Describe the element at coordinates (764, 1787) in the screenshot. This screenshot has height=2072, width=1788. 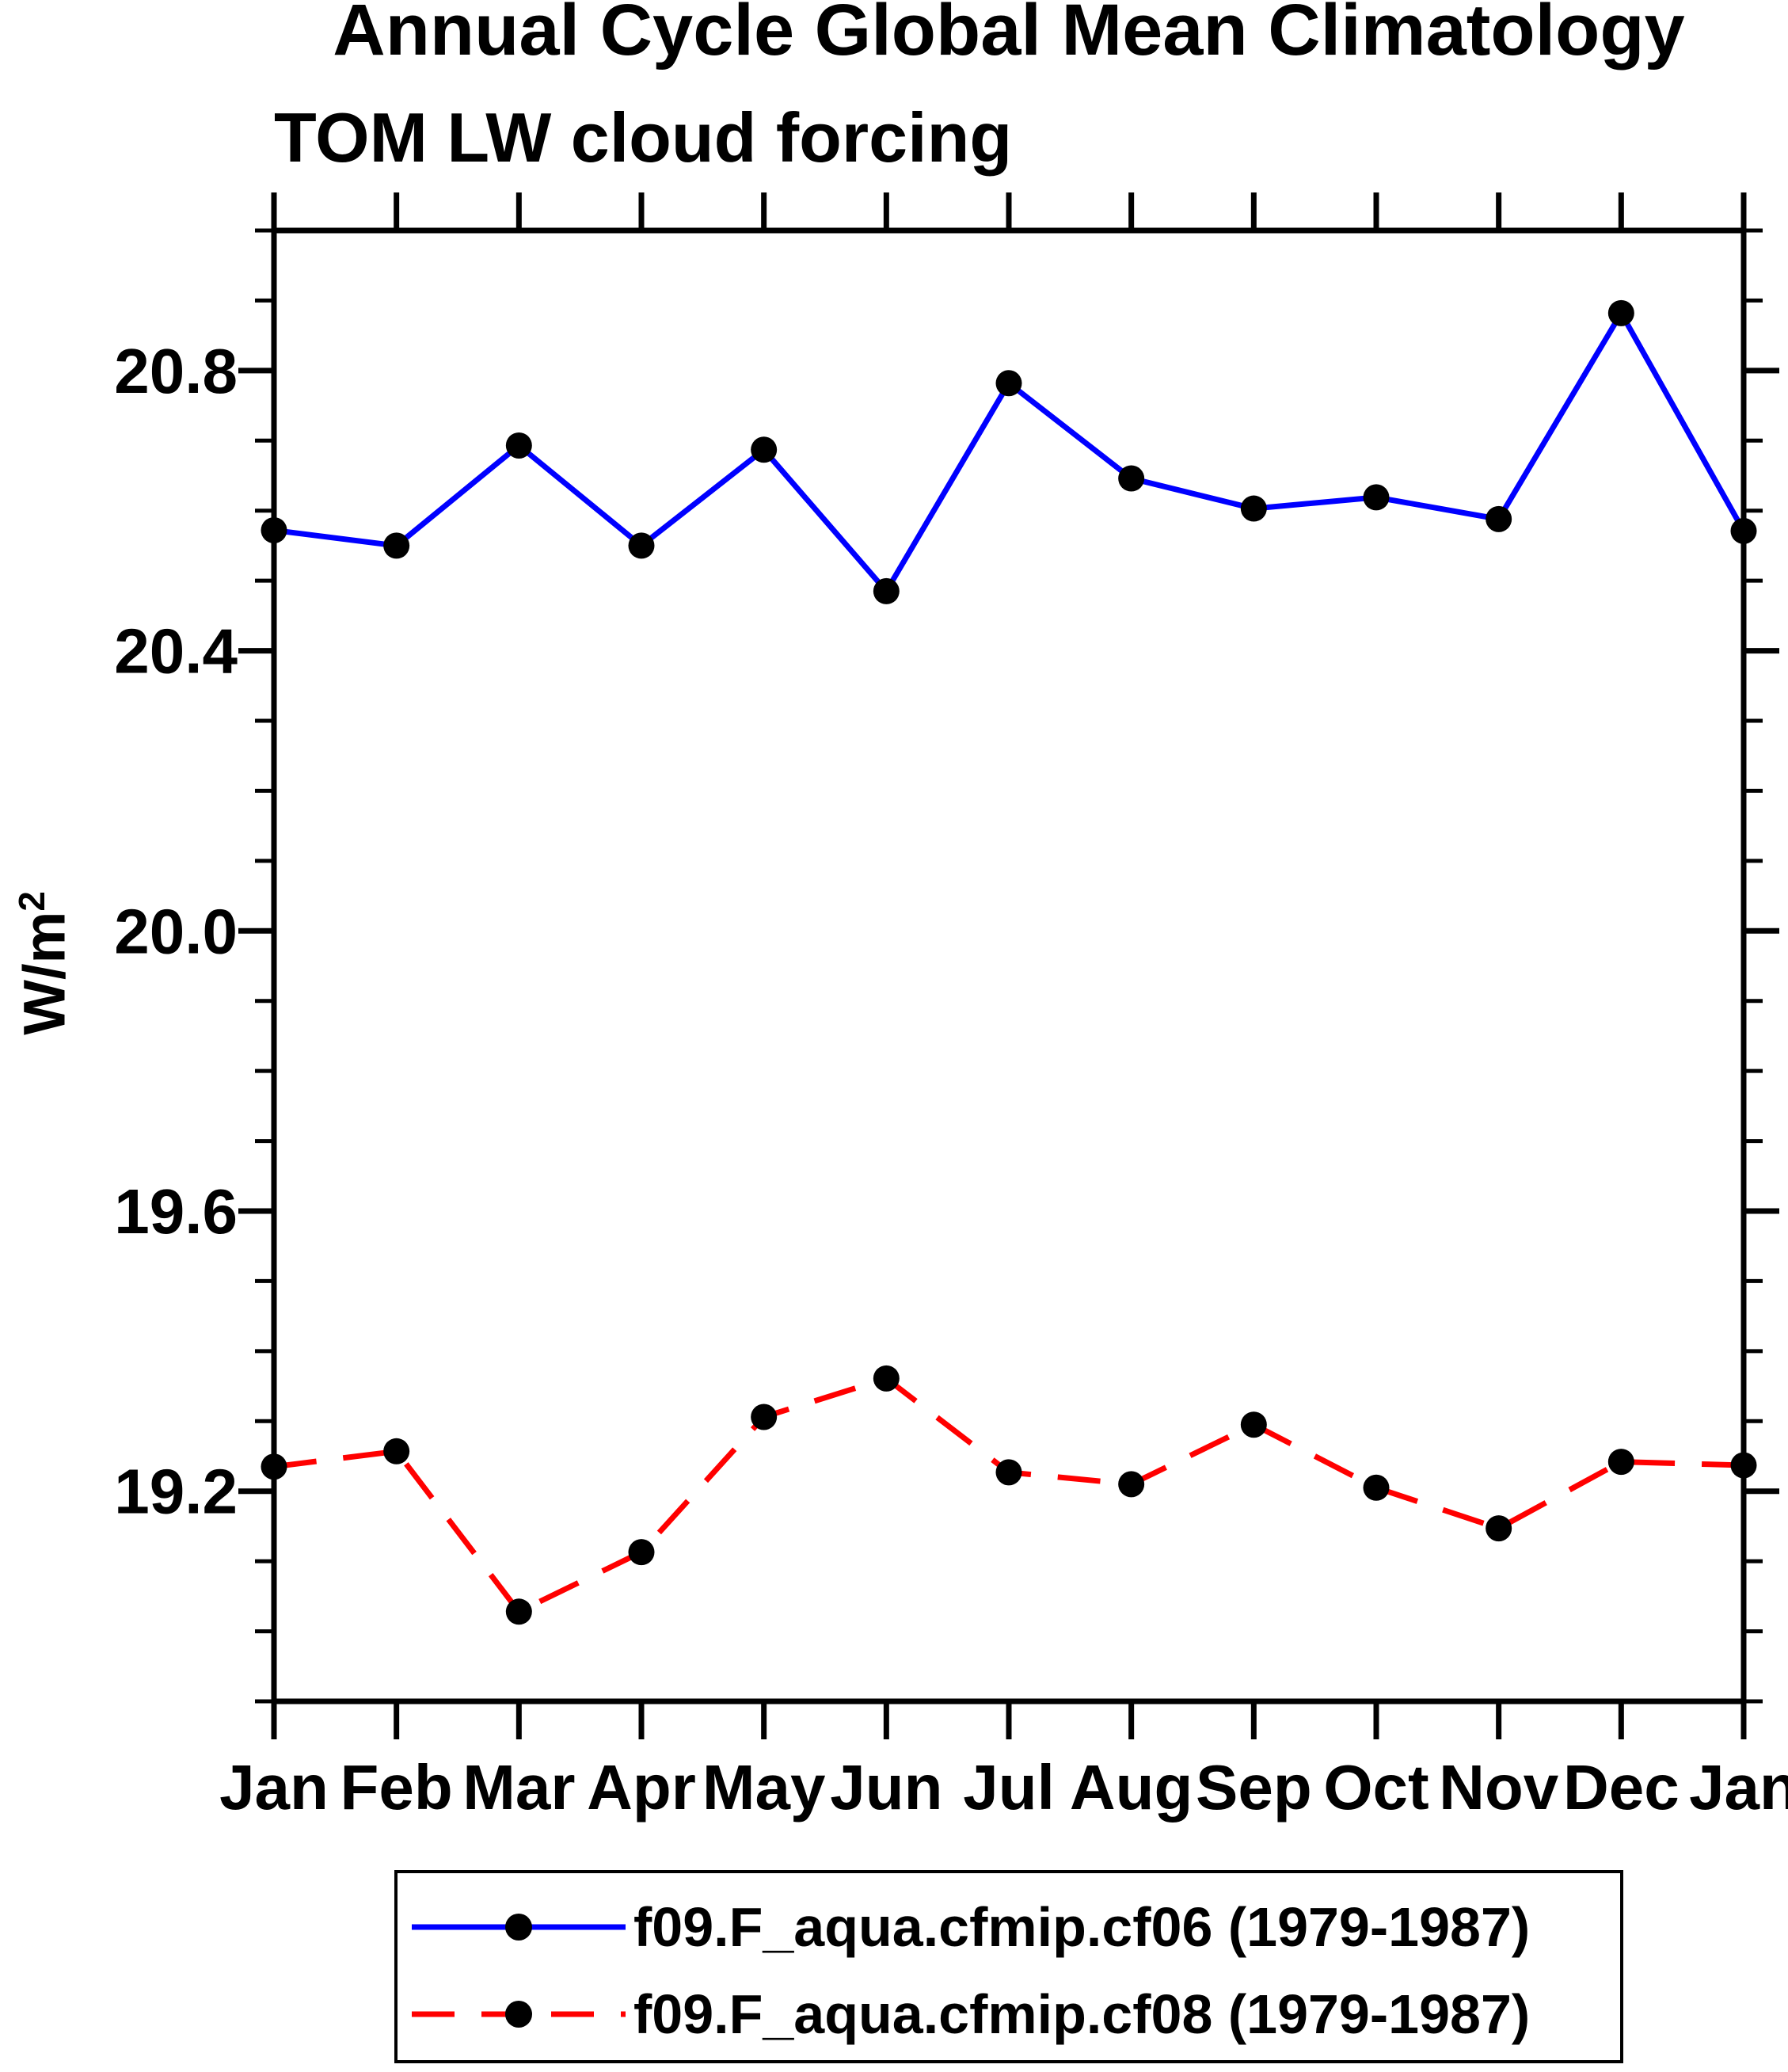
I see `x-axis-tick-label: May` at that location.